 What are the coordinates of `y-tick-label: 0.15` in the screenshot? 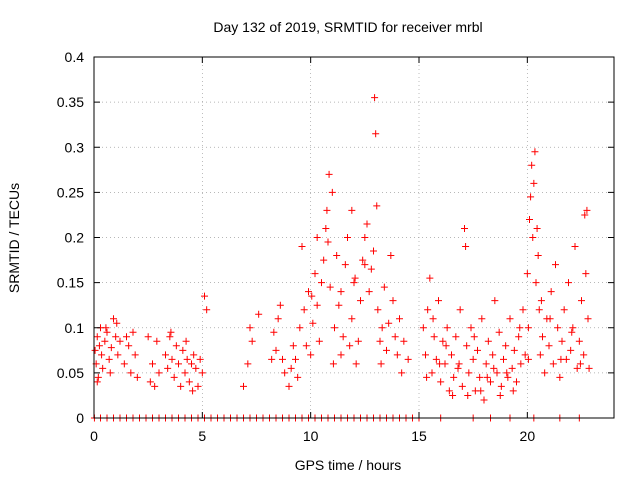 It's located at (70, 283).